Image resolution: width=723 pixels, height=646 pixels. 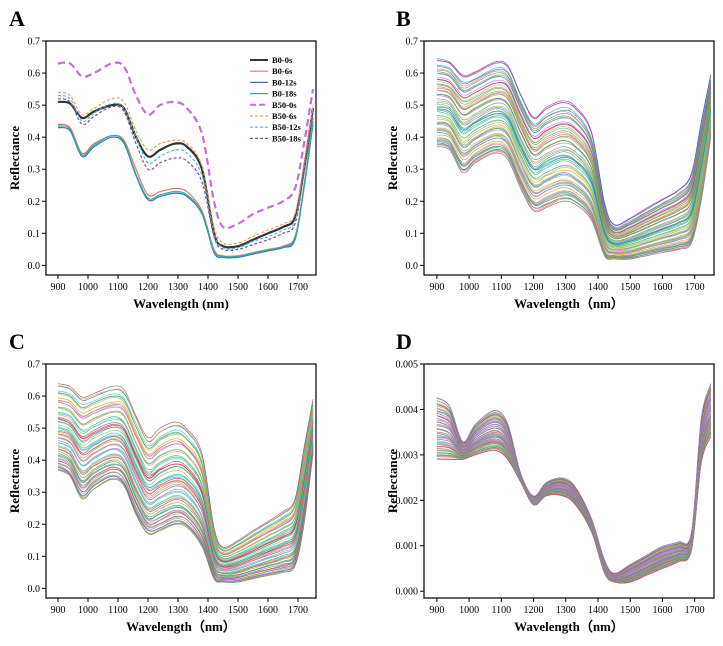 I want to click on plot-frame, so click(x=181, y=158).